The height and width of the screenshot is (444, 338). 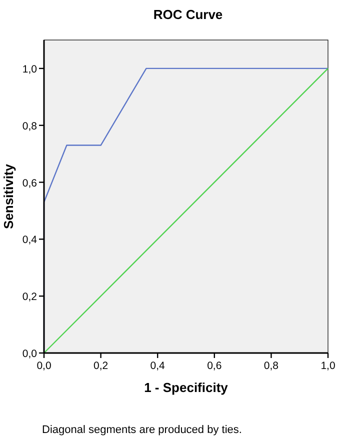 I want to click on y-tick-label: 1,0, so click(x=30, y=69).